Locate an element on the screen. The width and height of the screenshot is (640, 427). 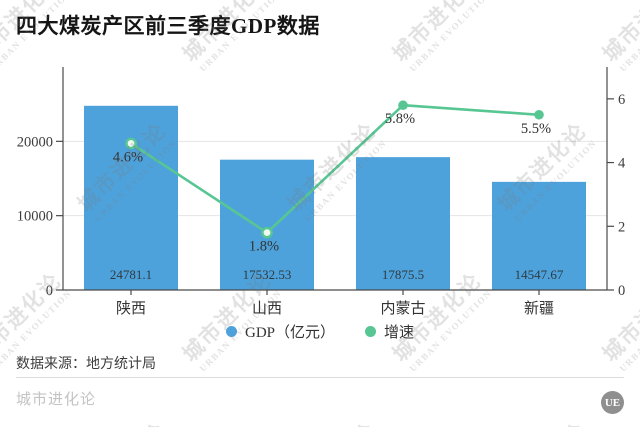
legend-item-gdp: GDP（亿元） is located at coordinates (280, 331).